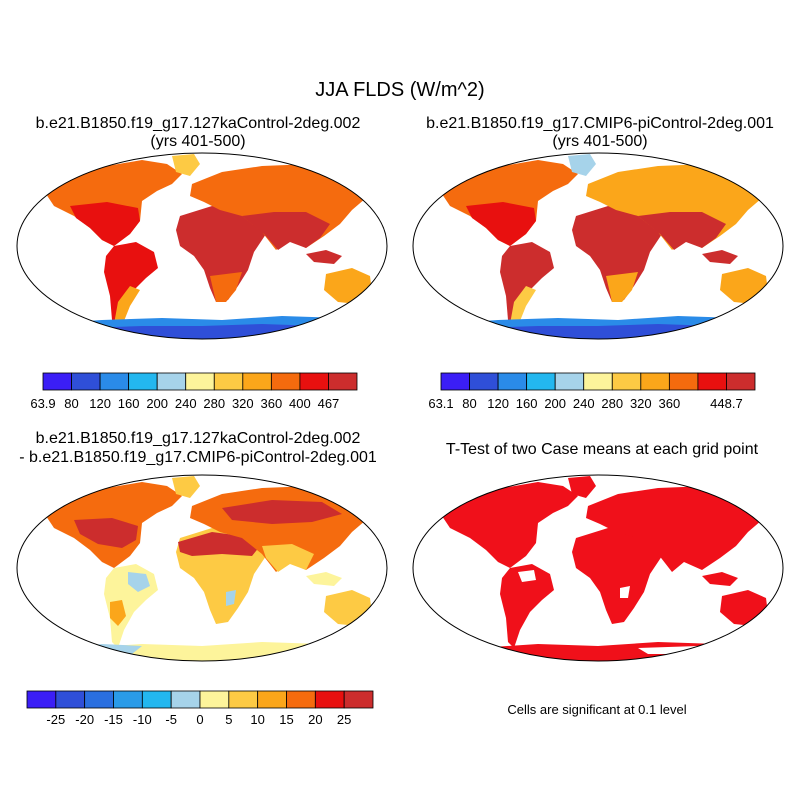 The height and width of the screenshot is (800, 800). I want to click on panel-3-colorbar-tick-label-3: -10, so click(142, 719).